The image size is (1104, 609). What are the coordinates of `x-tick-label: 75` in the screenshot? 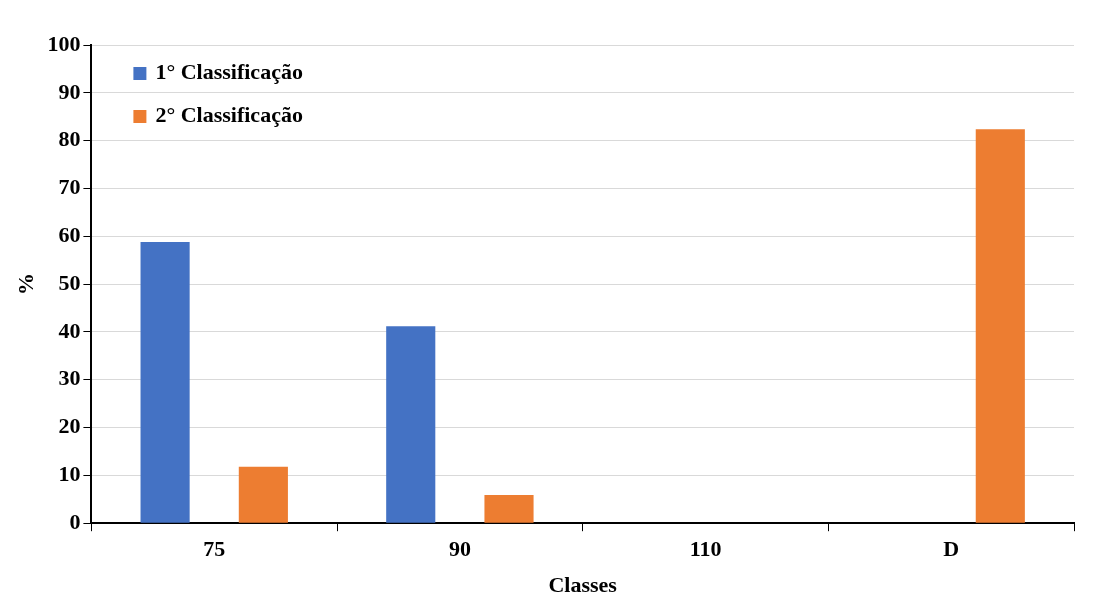 It's located at (214, 549).